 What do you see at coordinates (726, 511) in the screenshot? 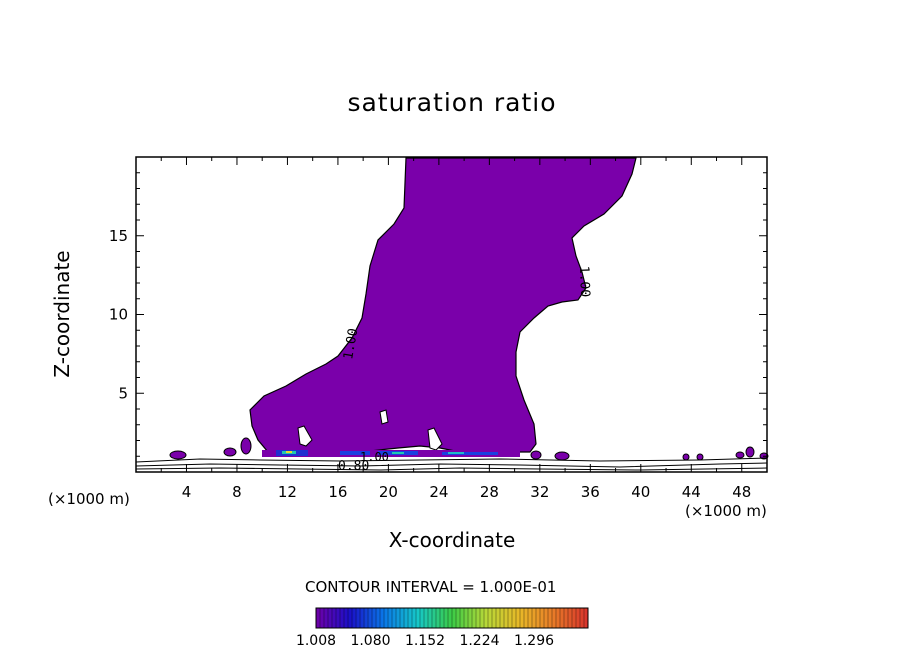
I see `x-unit-note-right: (×1000 m)` at bounding box center [726, 511].